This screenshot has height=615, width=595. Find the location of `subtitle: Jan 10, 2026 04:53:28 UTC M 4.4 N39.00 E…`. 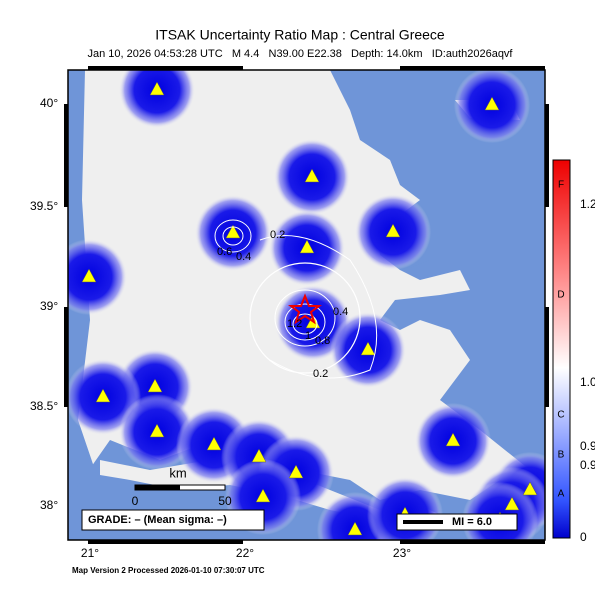

subtitle: Jan 10, 2026 04:53:28 UTC M 4.4 N39.00 E… is located at coordinates (301, 54).